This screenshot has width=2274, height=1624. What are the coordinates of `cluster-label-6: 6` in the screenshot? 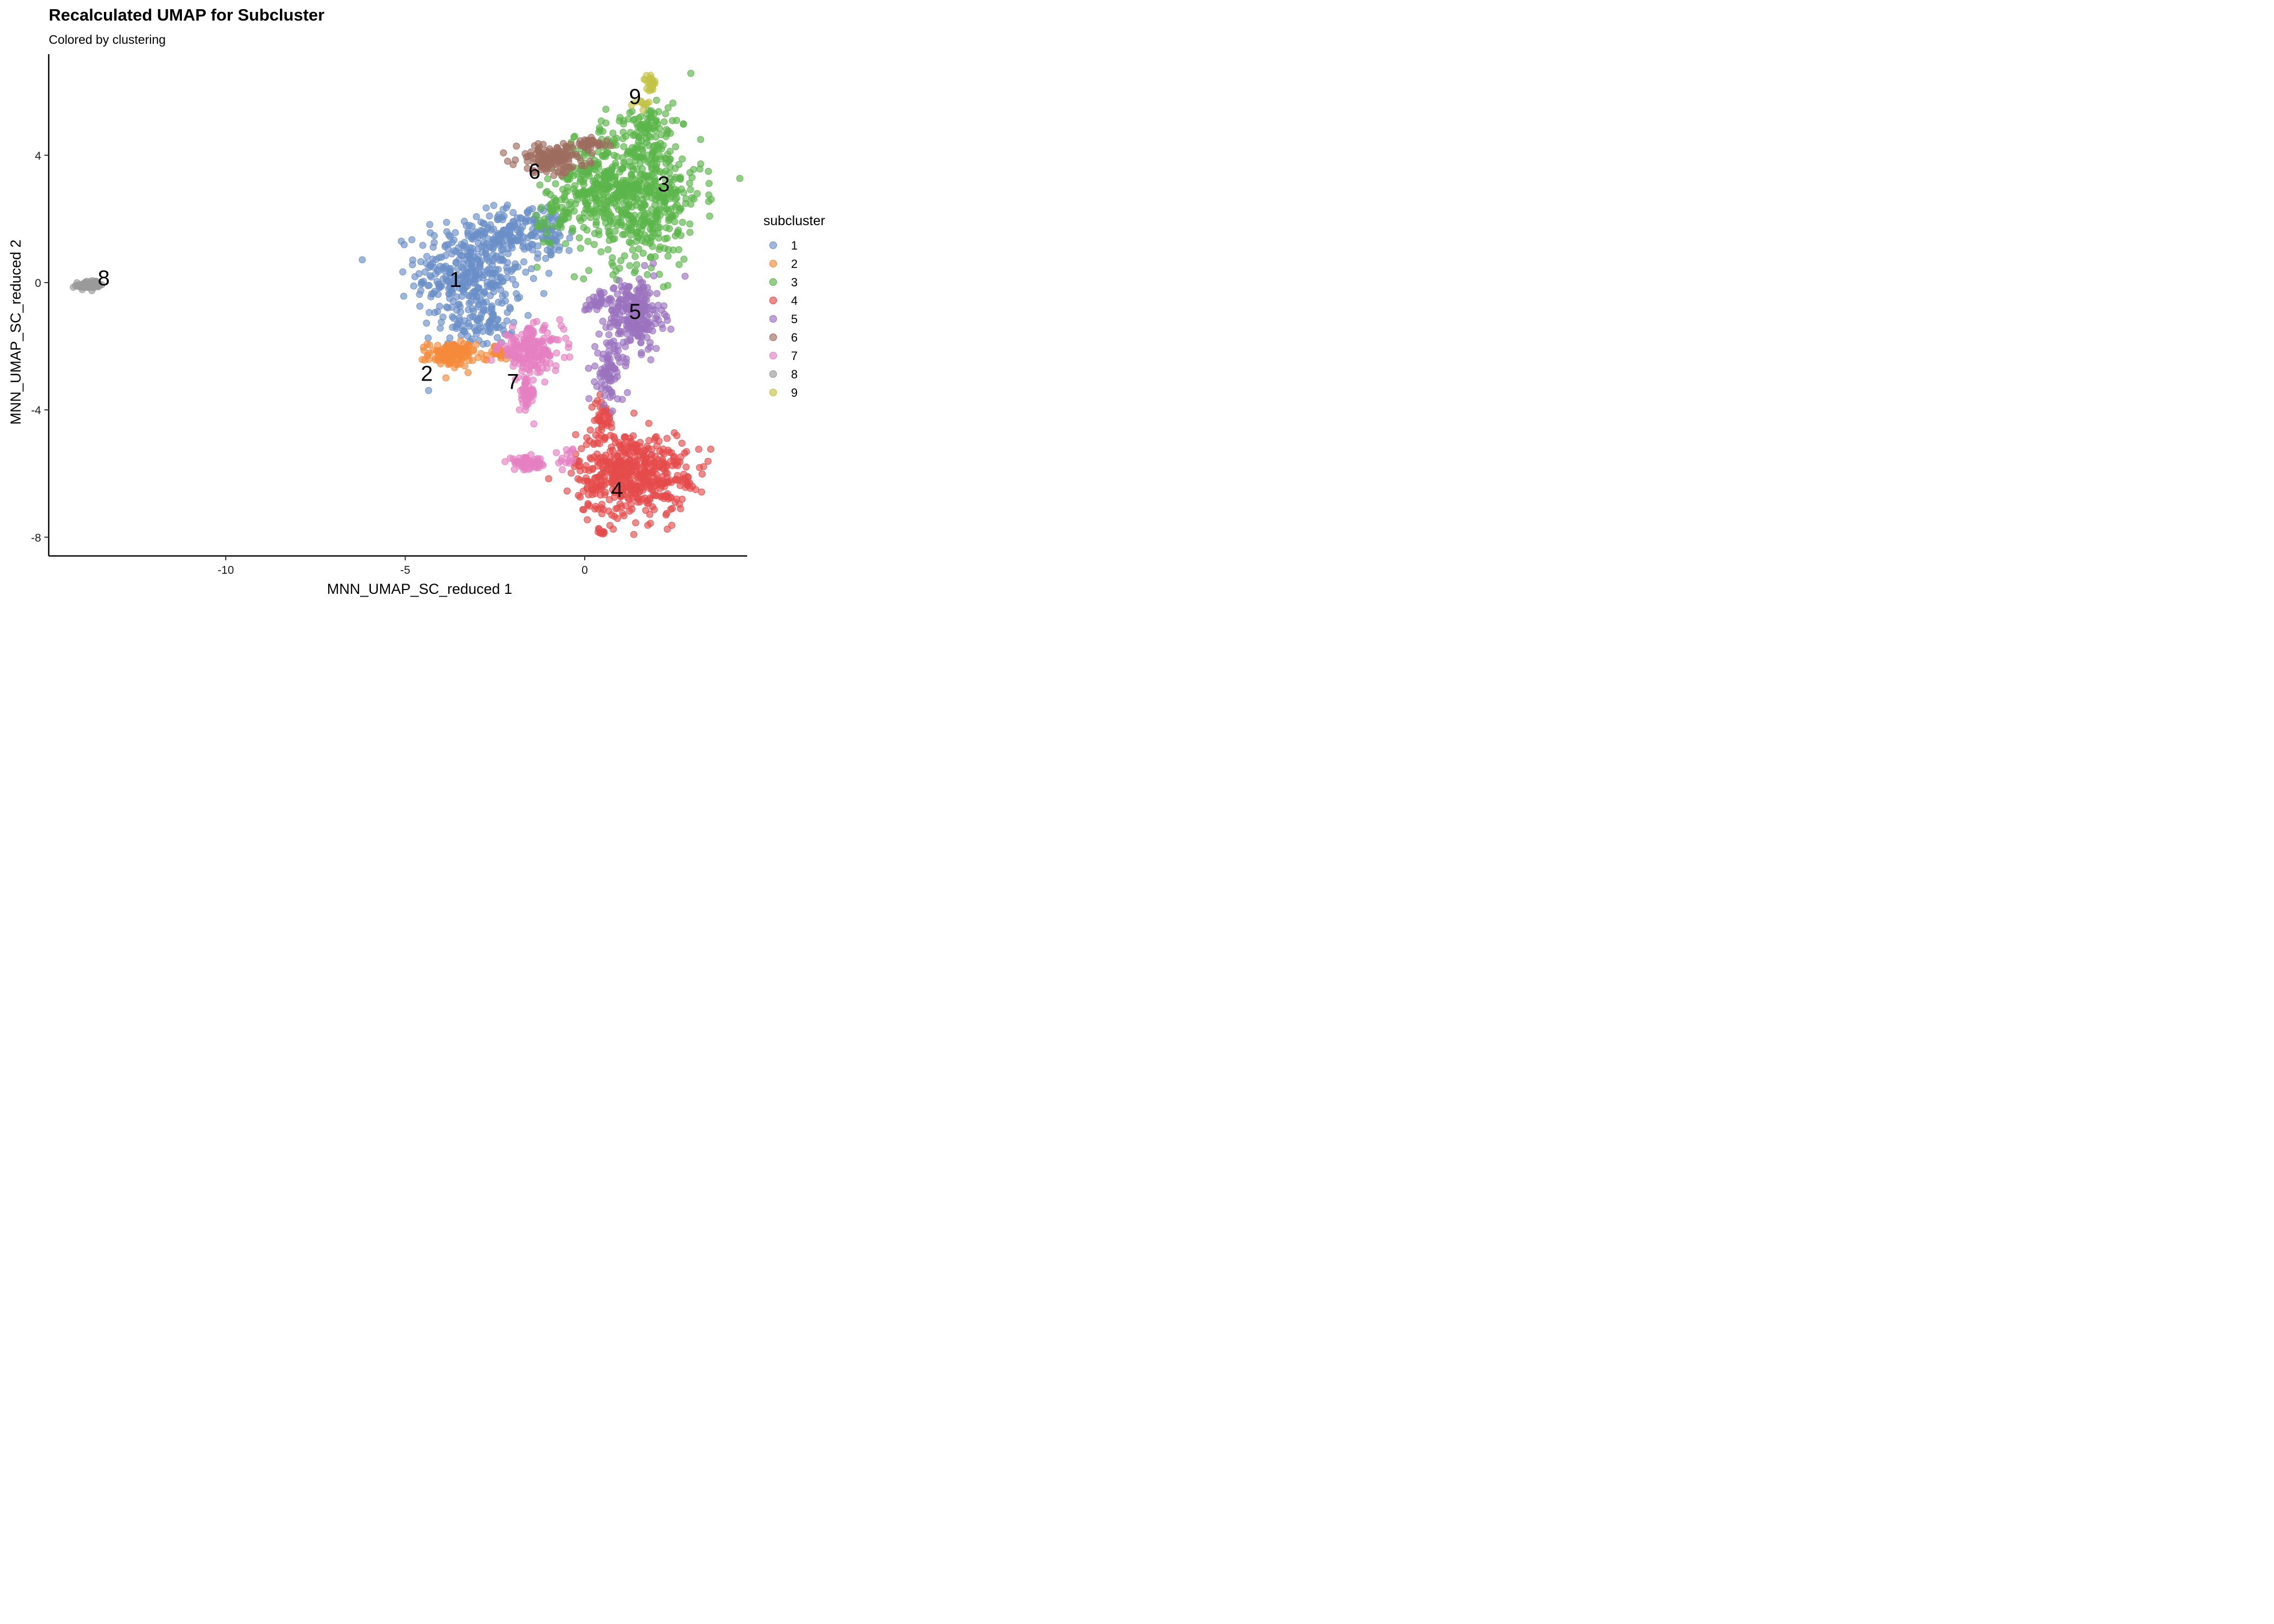 It's located at (534, 172).